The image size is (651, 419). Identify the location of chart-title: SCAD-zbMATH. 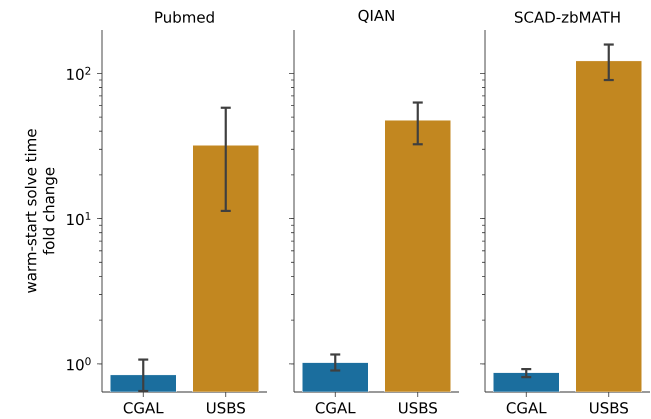
(567, 17).